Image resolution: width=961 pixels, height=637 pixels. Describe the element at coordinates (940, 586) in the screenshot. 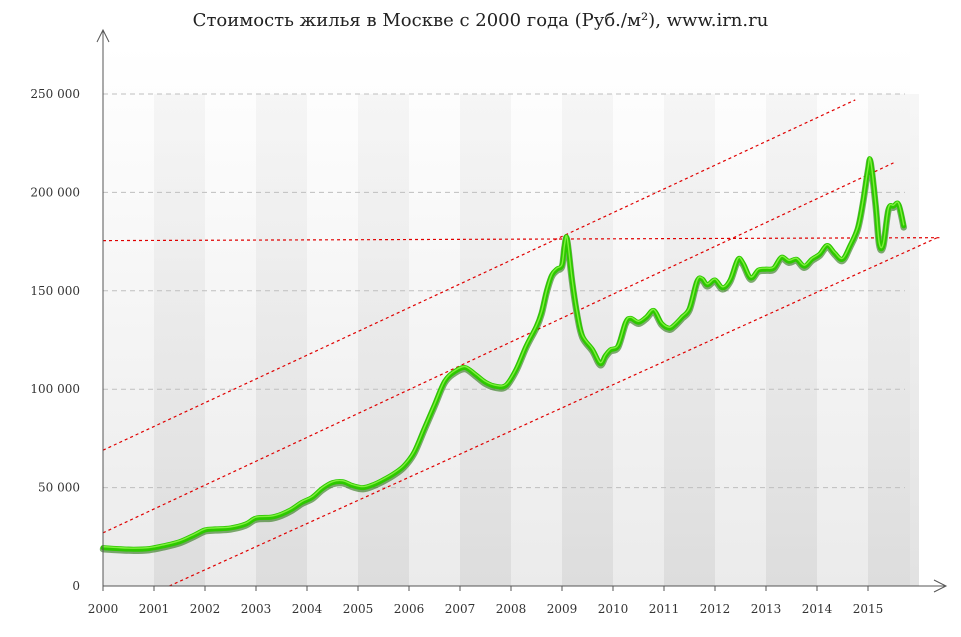

I see `x-axis-arrow` at that location.